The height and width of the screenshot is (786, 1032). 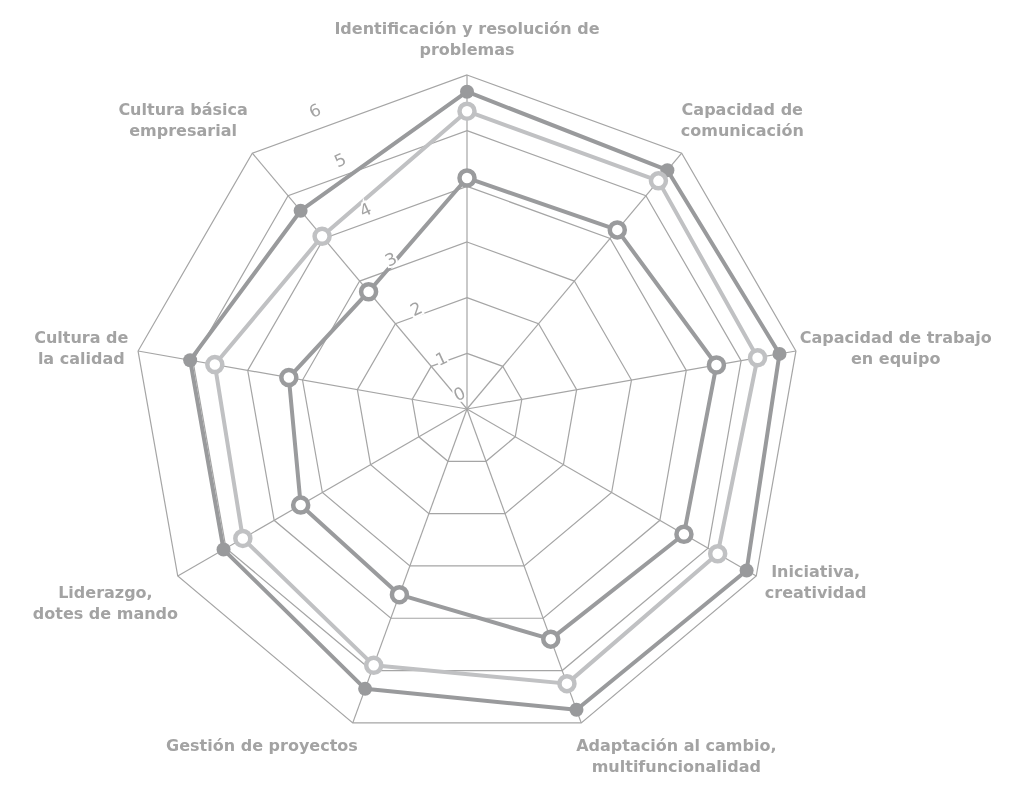 I want to click on y-tick-label: 2, so click(x=416, y=309).